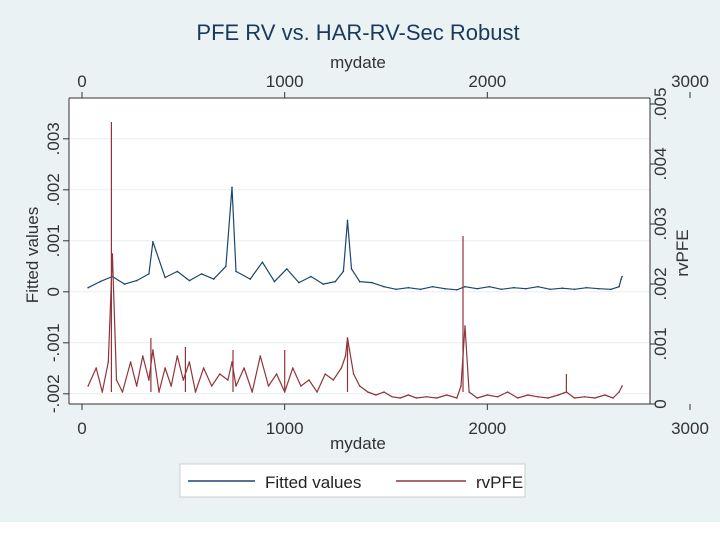 Image resolution: width=720 pixels, height=540 pixels. Describe the element at coordinates (690, 428) in the screenshot. I see `x-tick-label-bottom-3: 3000` at that location.